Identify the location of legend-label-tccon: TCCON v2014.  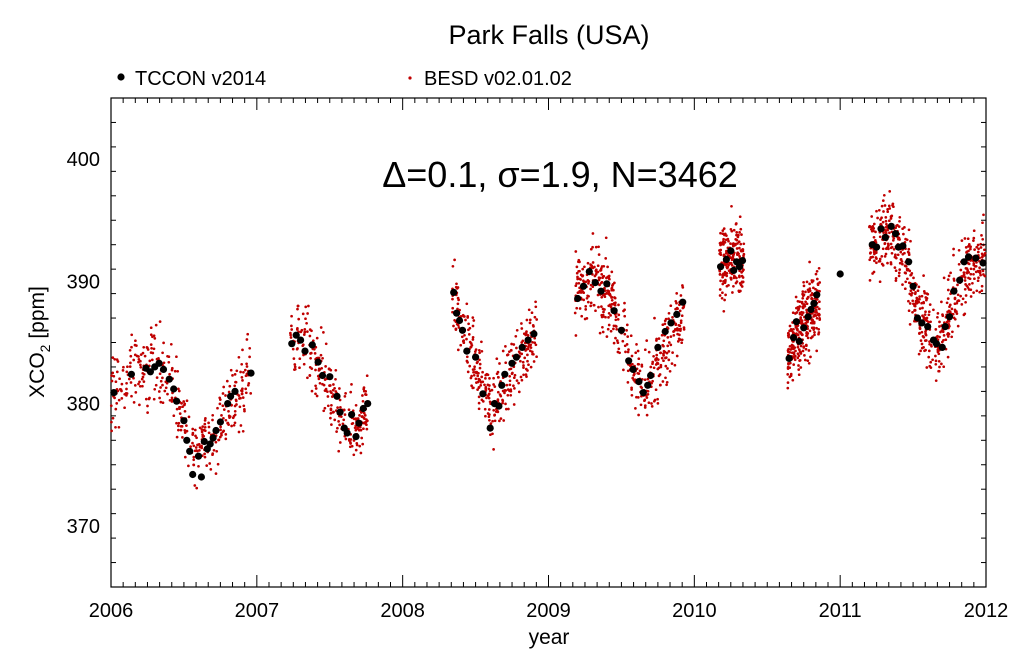
(200, 79).